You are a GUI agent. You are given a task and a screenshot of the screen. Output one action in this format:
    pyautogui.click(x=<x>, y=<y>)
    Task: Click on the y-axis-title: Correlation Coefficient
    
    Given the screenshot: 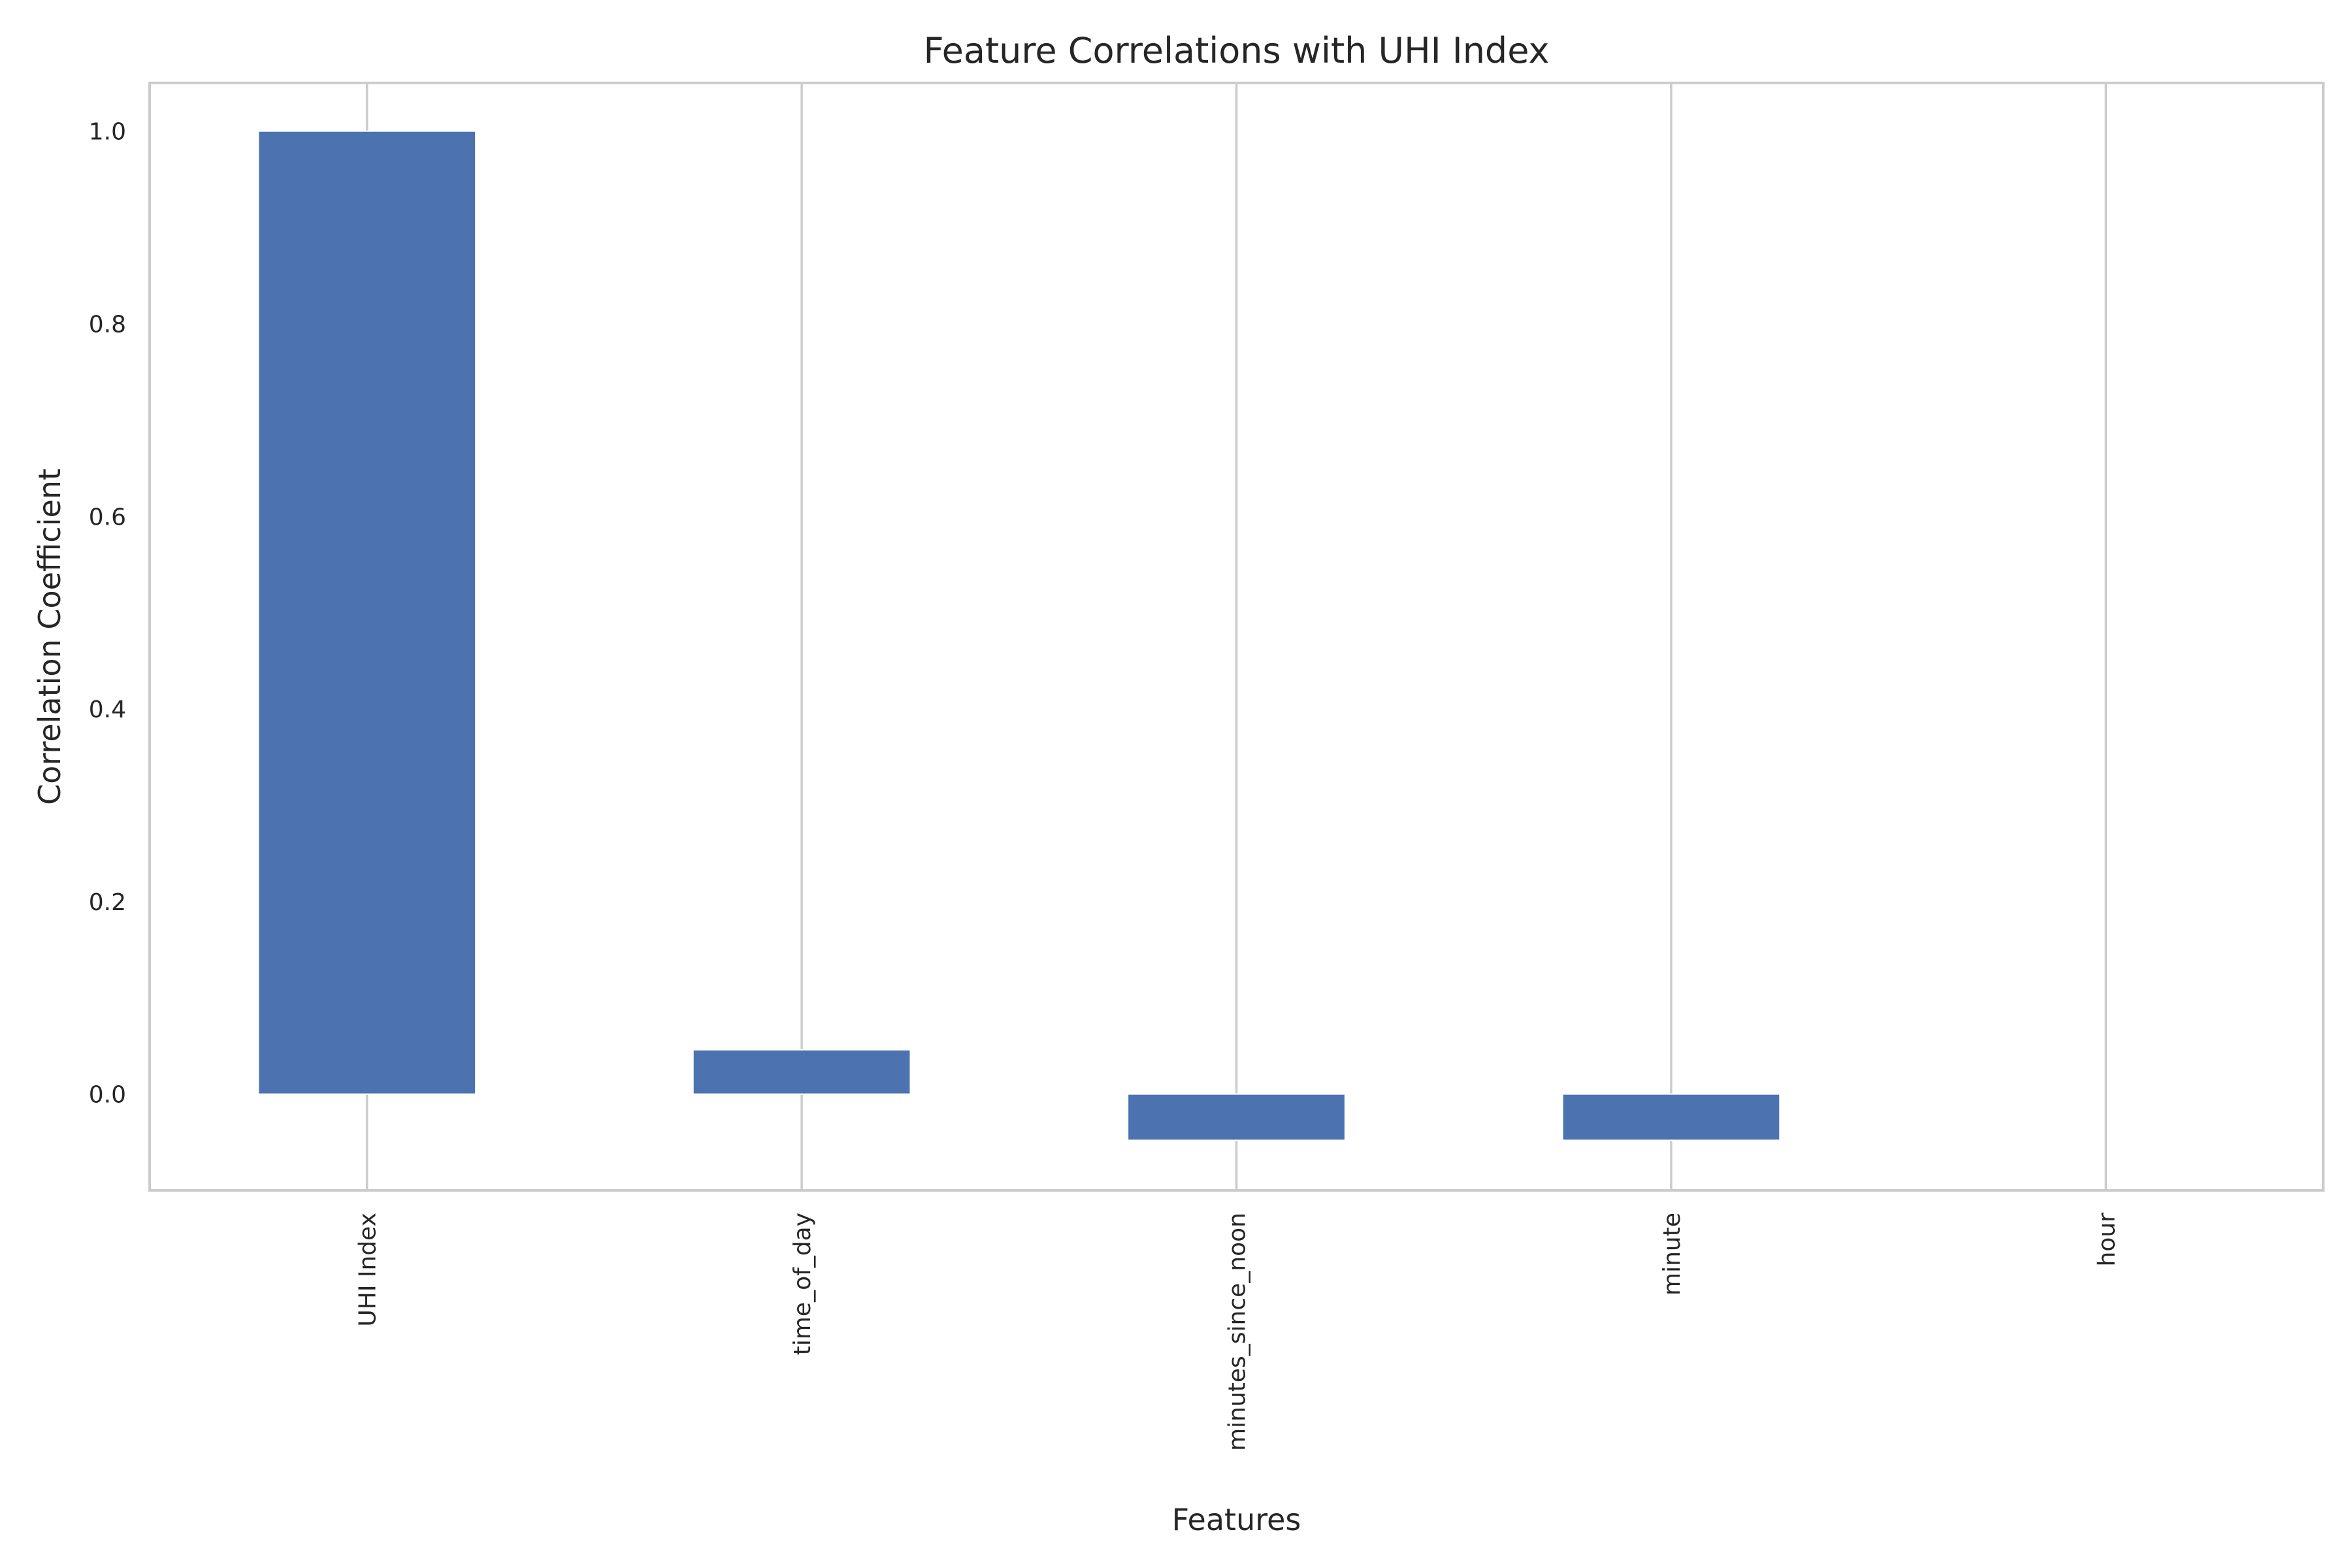 What is the action you would take?
    pyautogui.click(x=49, y=636)
    